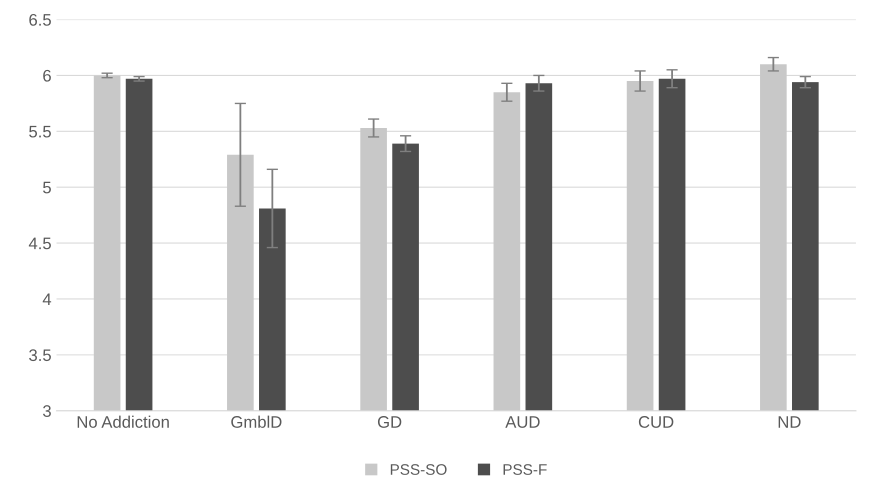  What do you see at coordinates (418, 469) in the screenshot?
I see `legend-label: PSS-SO` at bounding box center [418, 469].